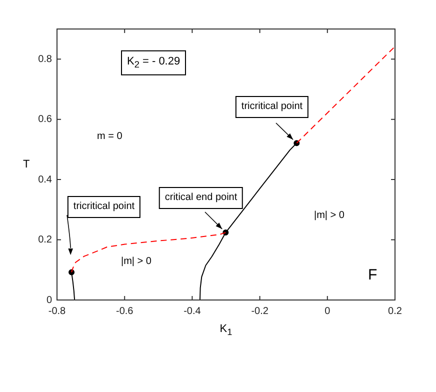 Image resolution: width=436 pixels, height=392 pixels. Describe the element at coordinates (45, 180) in the screenshot. I see `y-tick-label: 0.4` at that location.